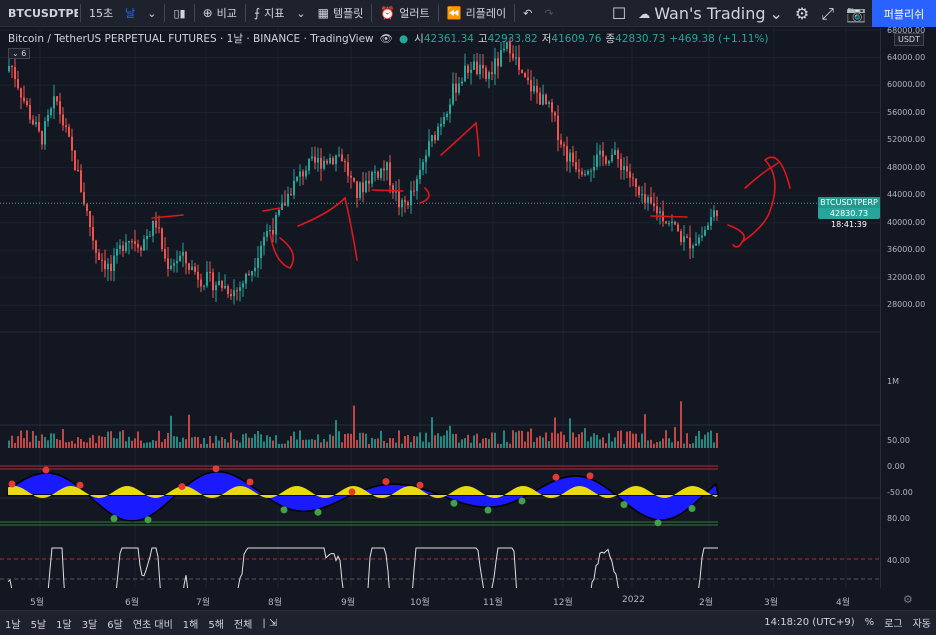 The image size is (936, 635). I want to click on range-button: 5날, so click(38, 625).